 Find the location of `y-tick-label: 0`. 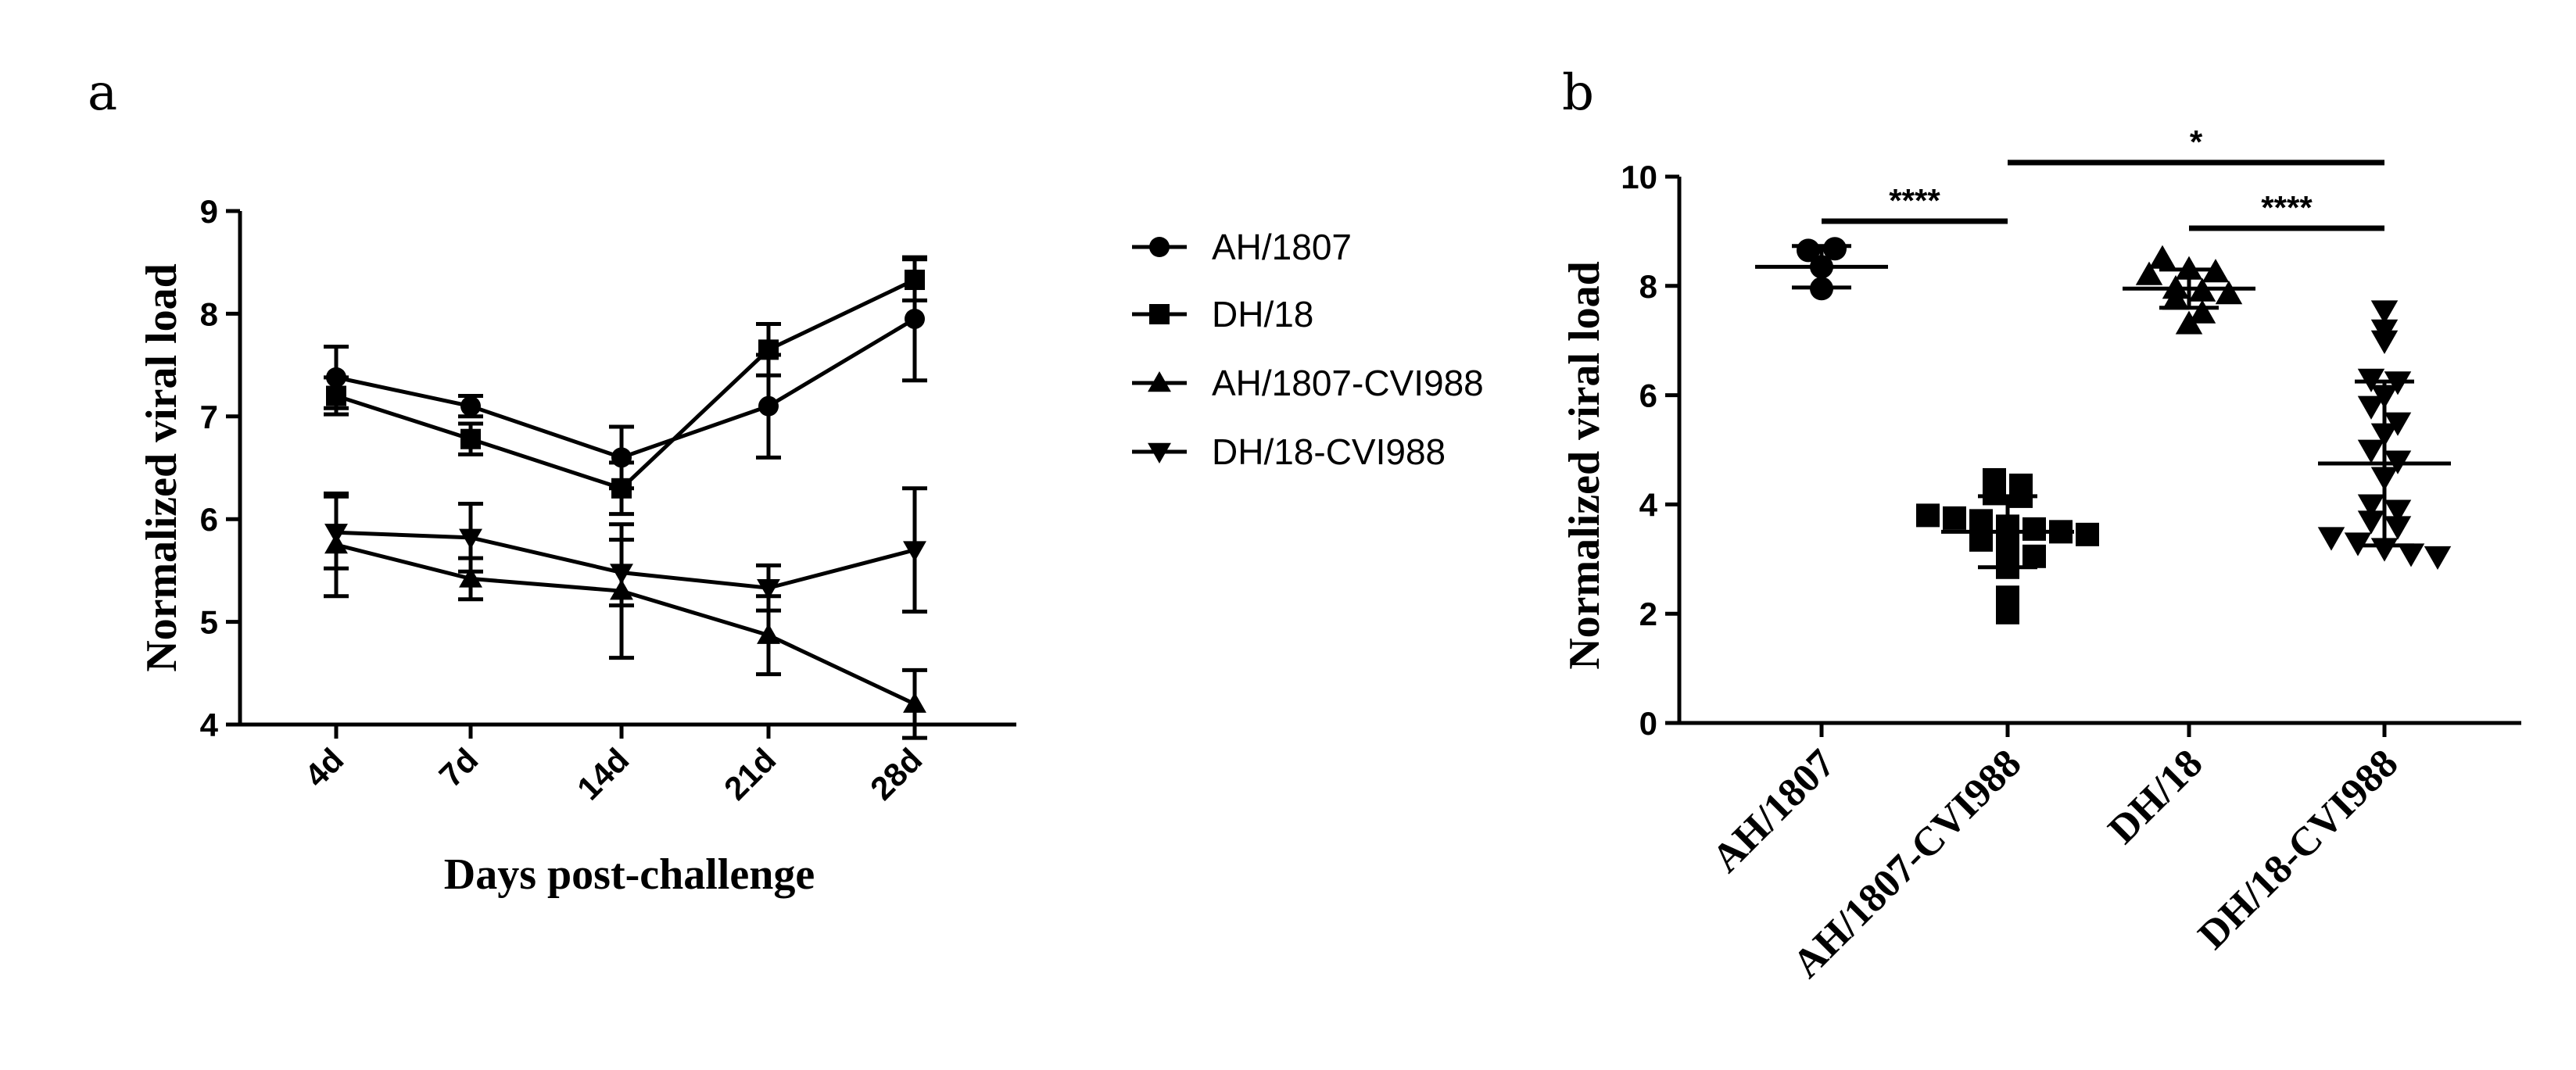

y-tick-label: 0 is located at coordinates (1648, 723).